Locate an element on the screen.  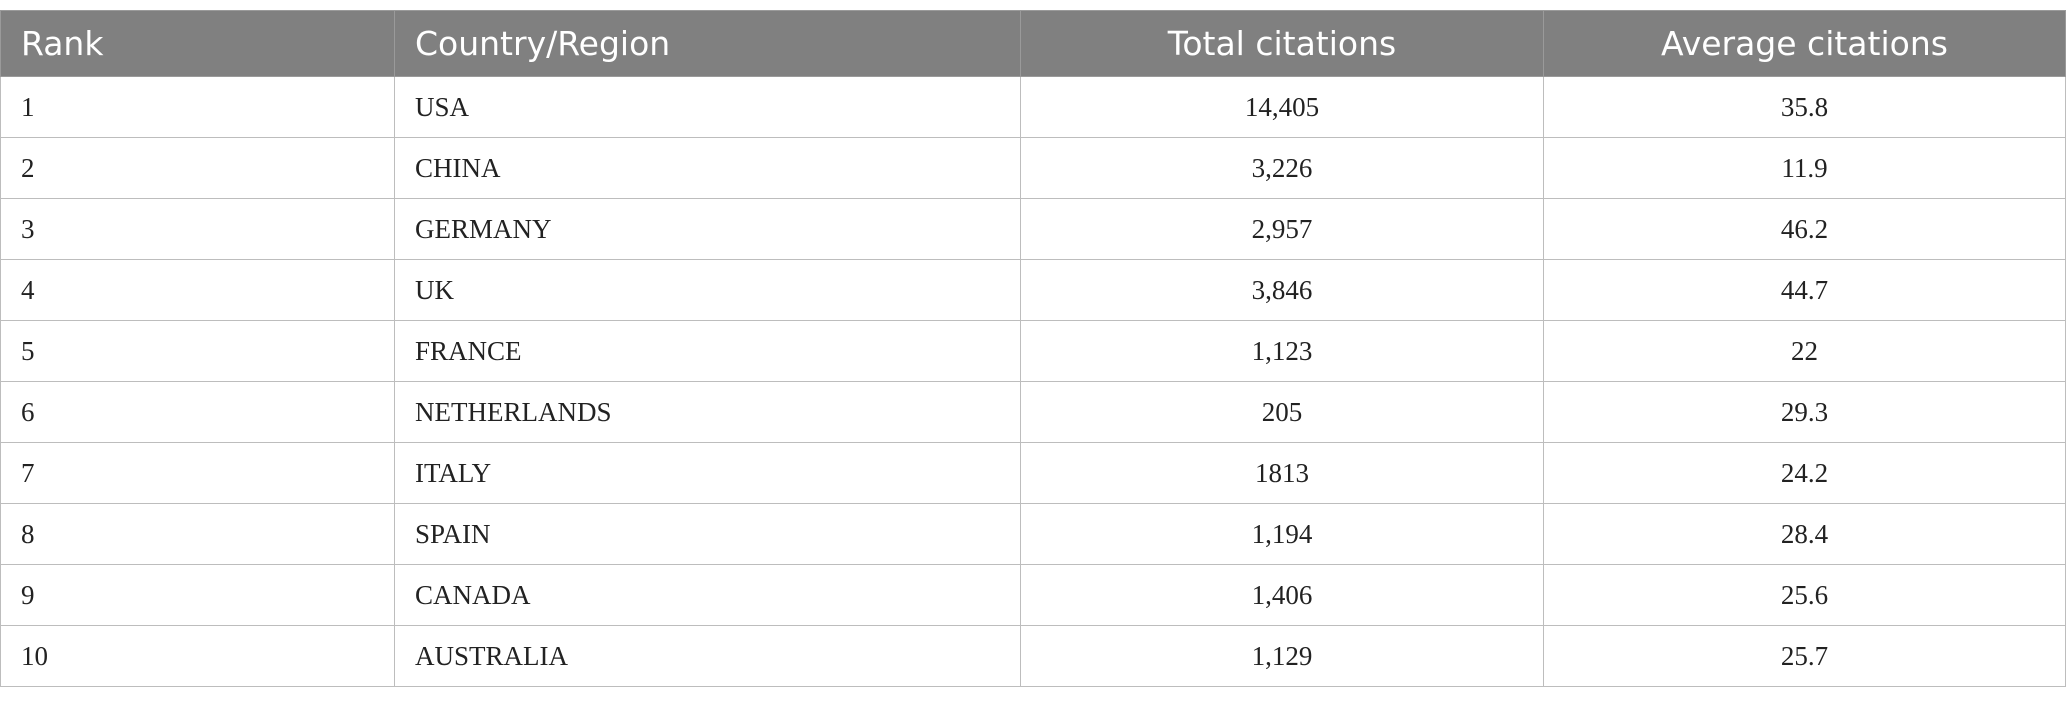
header-cell: Rank is located at coordinates (197, 43).